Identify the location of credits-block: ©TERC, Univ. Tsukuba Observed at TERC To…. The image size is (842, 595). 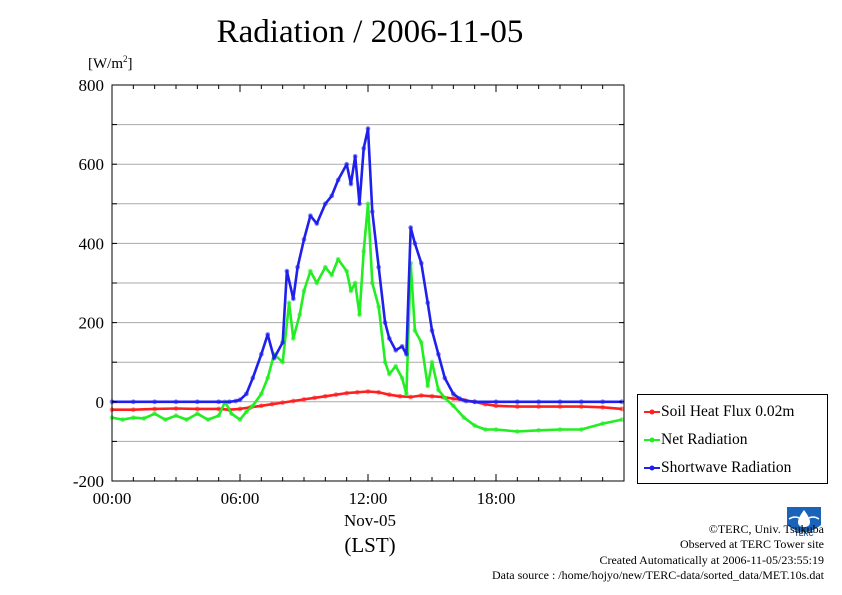
(658, 552).